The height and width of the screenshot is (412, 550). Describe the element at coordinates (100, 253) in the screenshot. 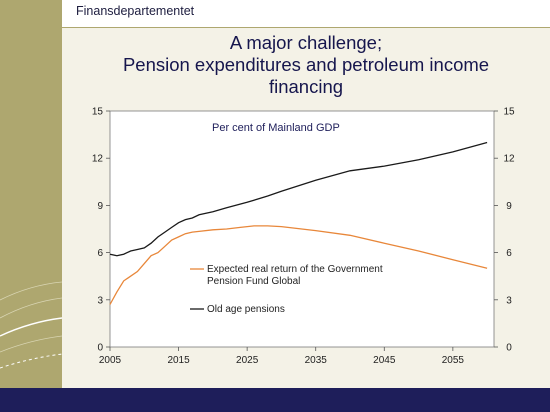

I see `y-tick-label-left: 6` at that location.